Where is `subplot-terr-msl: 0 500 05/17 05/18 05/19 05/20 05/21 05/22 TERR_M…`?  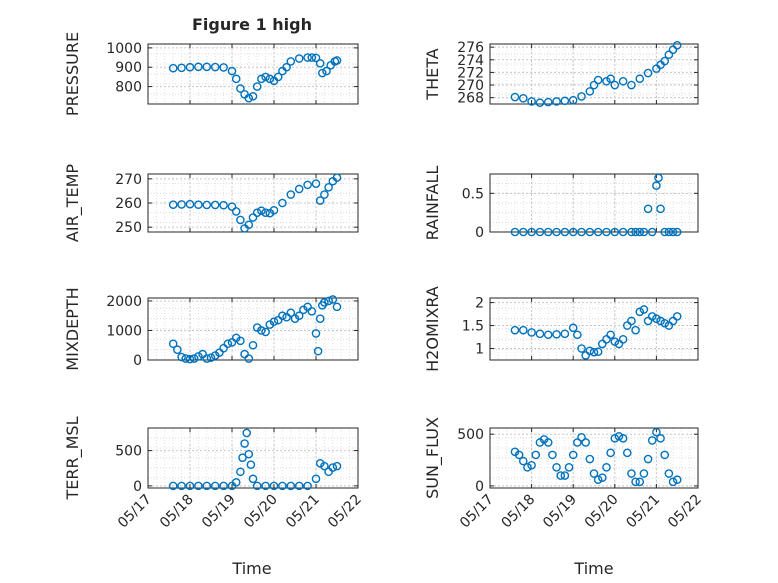 subplot-terr-msl: 0 500 05/17 05/18 05/19 05/20 05/21 05/22 TERR_M… is located at coordinates (214, 473).